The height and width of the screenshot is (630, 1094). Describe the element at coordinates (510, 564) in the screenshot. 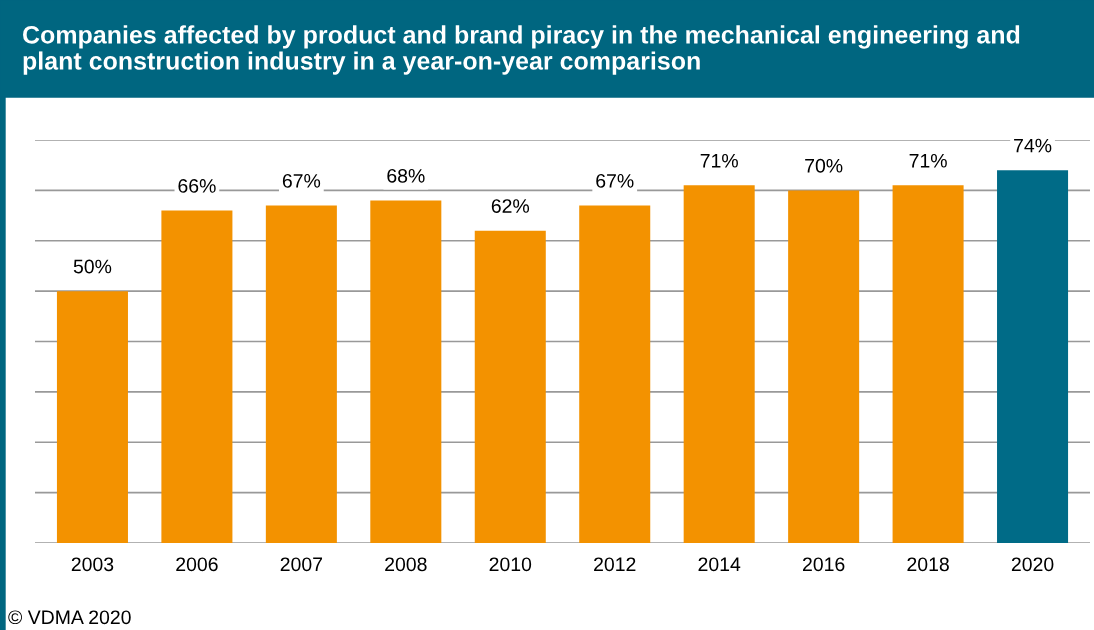

I see `x-tick-label: 2010` at that location.